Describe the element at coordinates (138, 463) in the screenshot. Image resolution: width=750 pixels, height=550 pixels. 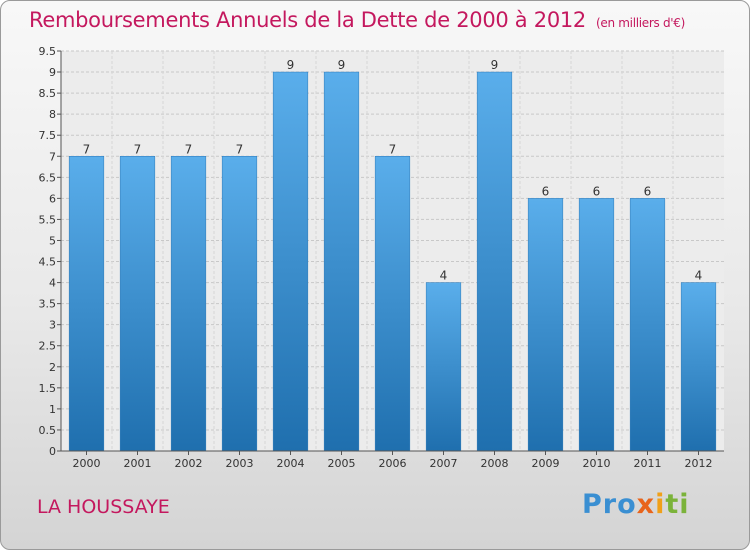
I see `x-tick-label: 2001` at that location.